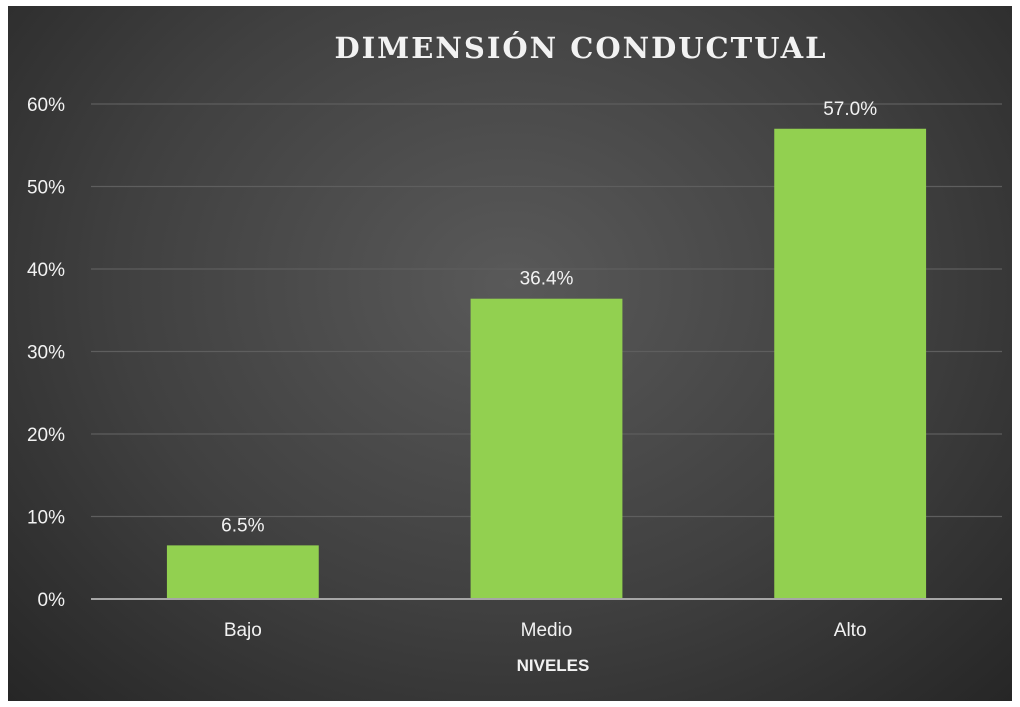 This screenshot has height=707, width=1020. What do you see at coordinates (850, 109) in the screenshot?
I see `data-label: 57.0%` at bounding box center [850, 109].